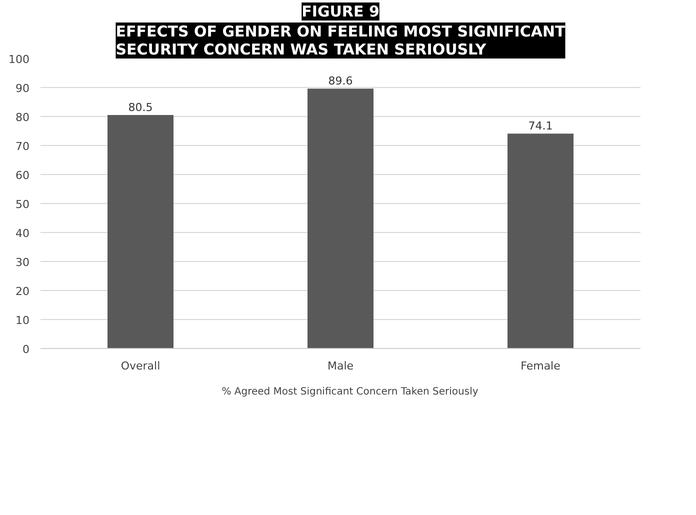 The image size is (696, 515). Describe the element at coordinates (340, 366) in the screenshot. I see `x-tick-label: Male` at that location.